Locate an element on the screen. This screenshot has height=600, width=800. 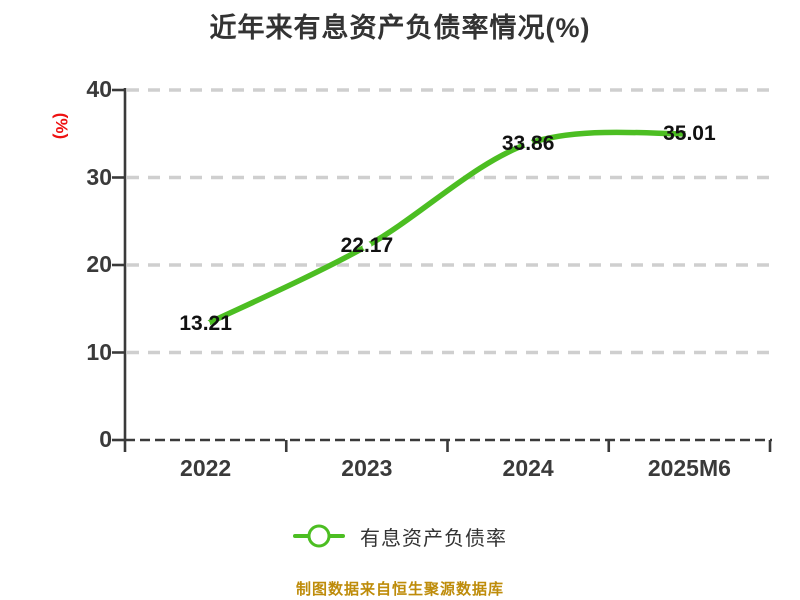
data-source-note: 制图数据来自恒生聚源数据库 is located at coordinates (399, 589).